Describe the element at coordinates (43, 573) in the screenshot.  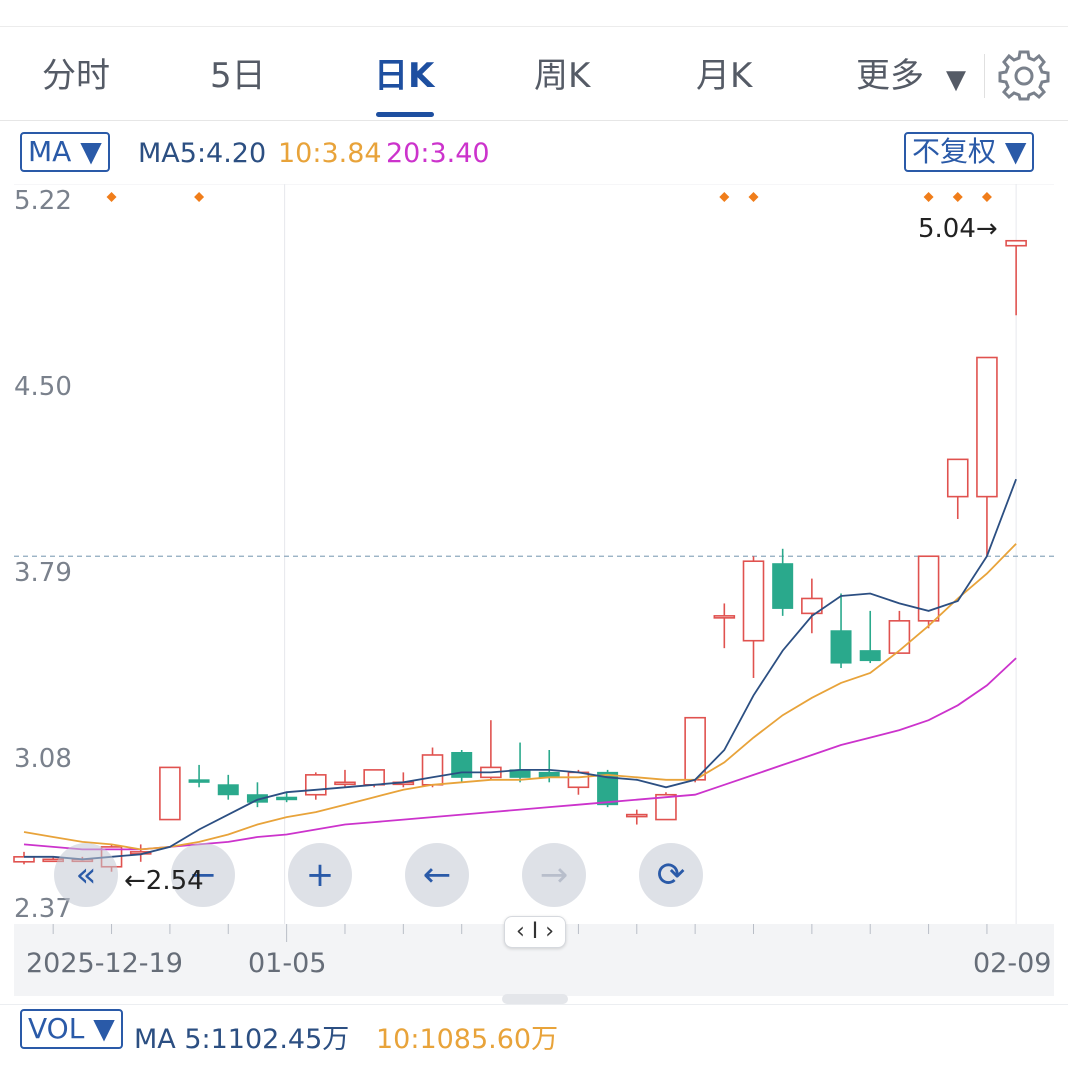
I see `y-tick-label: 3.79` at that location.